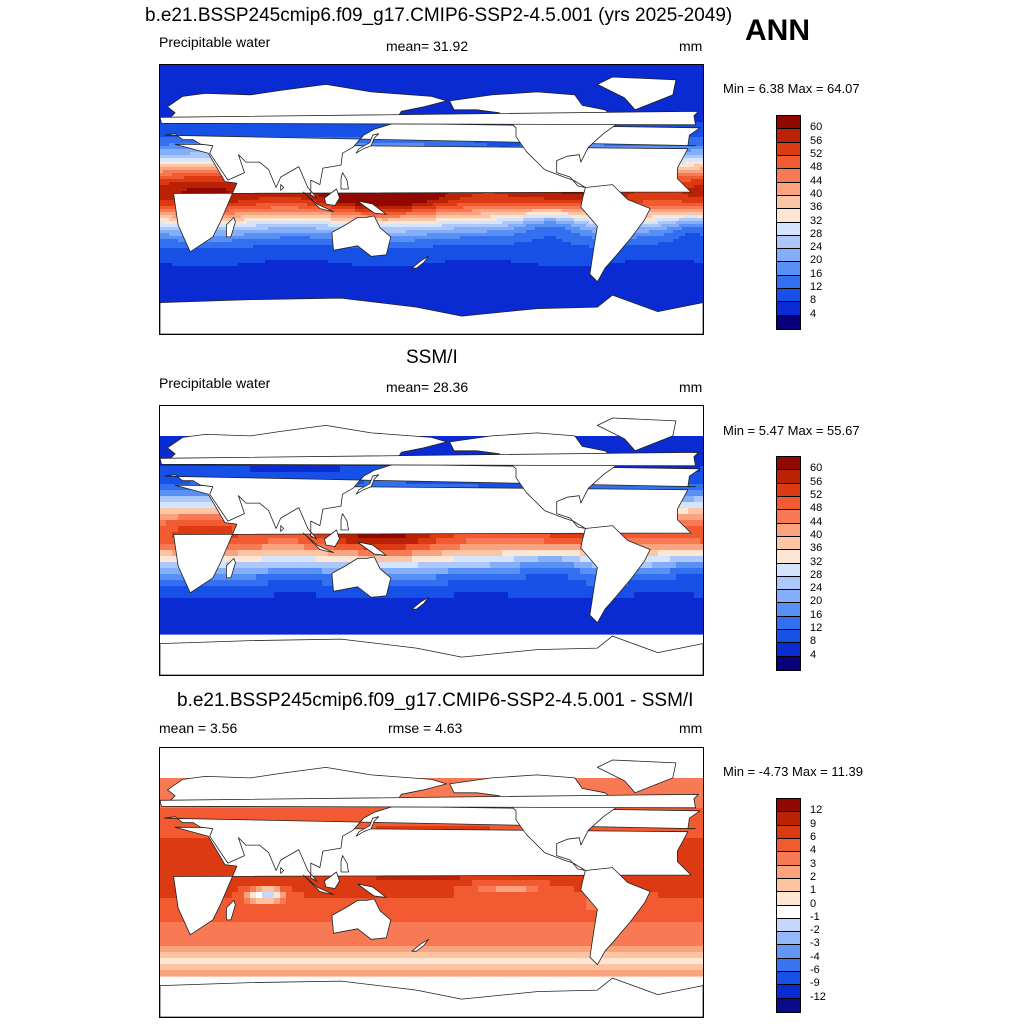  Describe the element at coordinates (198, 728) in the screenshot. I see `panel-mean-label: mean = 3.56` at that location.